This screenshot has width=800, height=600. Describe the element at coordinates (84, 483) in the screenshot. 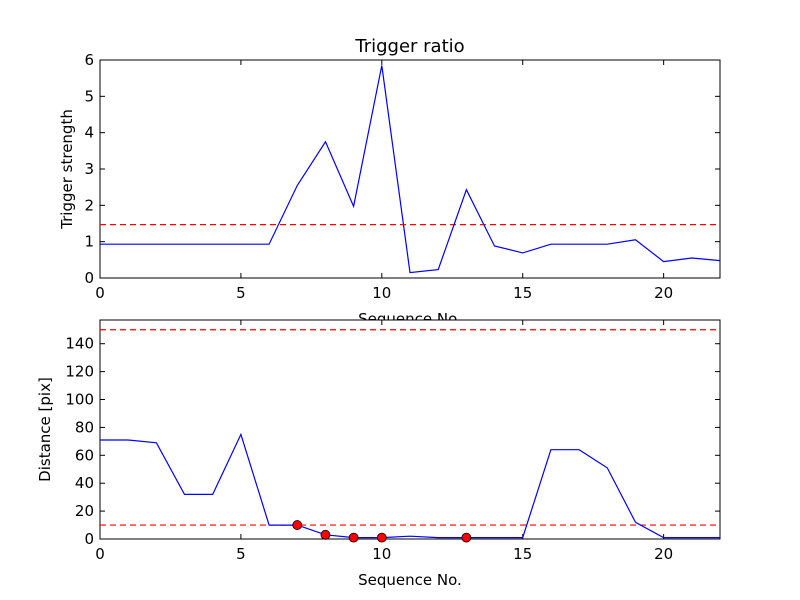

I see `y-tick-label: 40` at that location.